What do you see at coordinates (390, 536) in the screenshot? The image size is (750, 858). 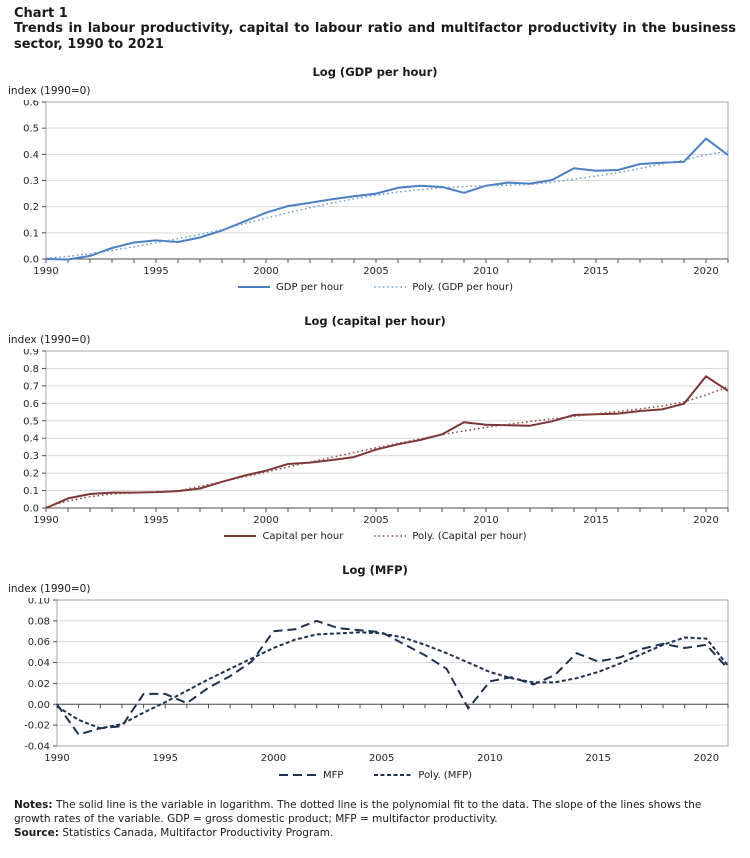 I see `poly-capital-line-sample` at bounding box center [390, 536].